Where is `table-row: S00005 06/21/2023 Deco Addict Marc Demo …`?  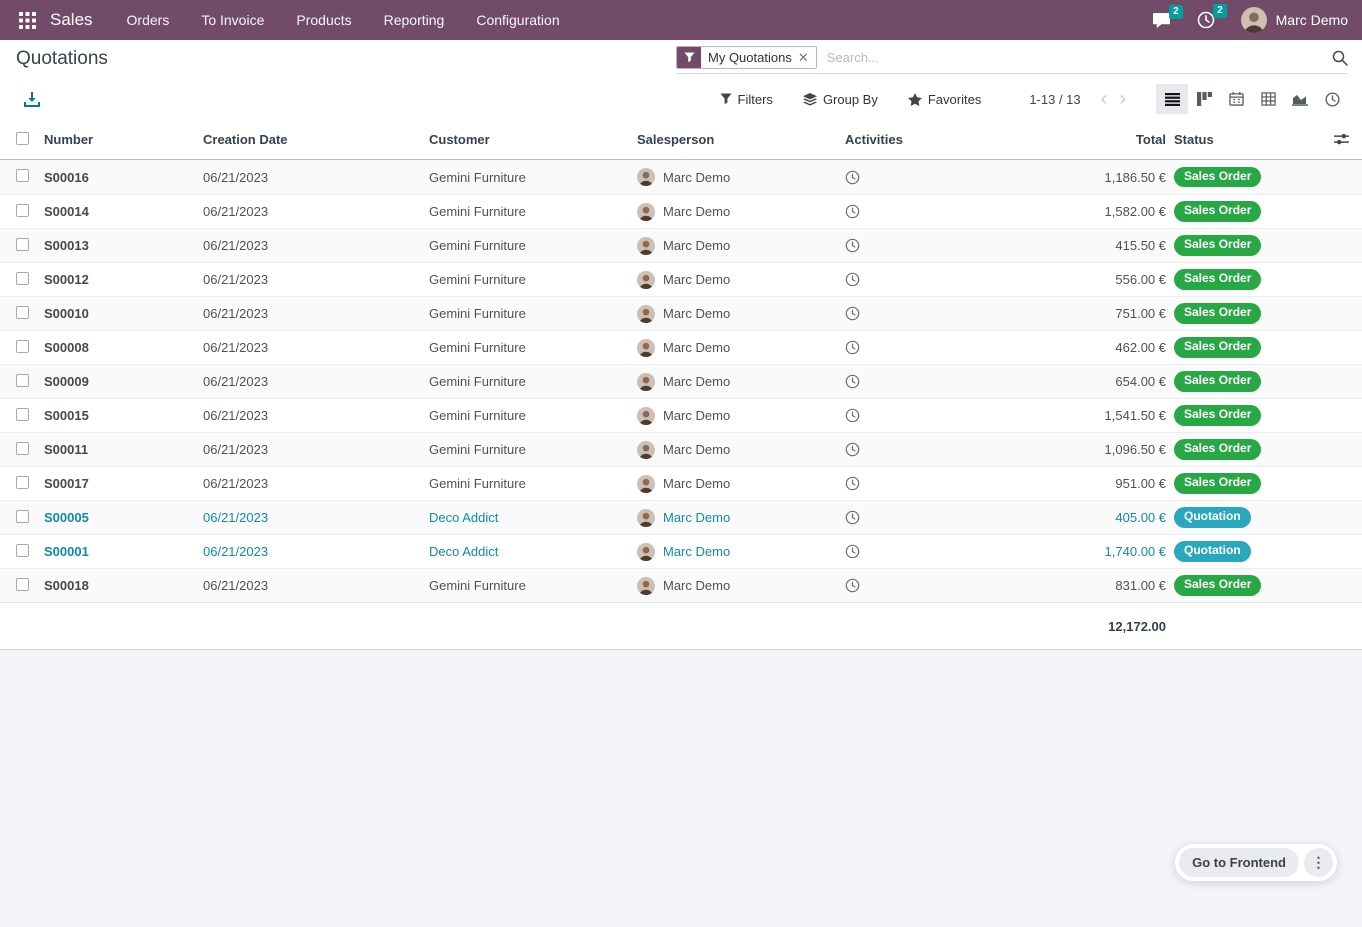 table-row: S00005 06/21/2023 Deco Addict Marc Demo … is located at coordinates (681, 517).